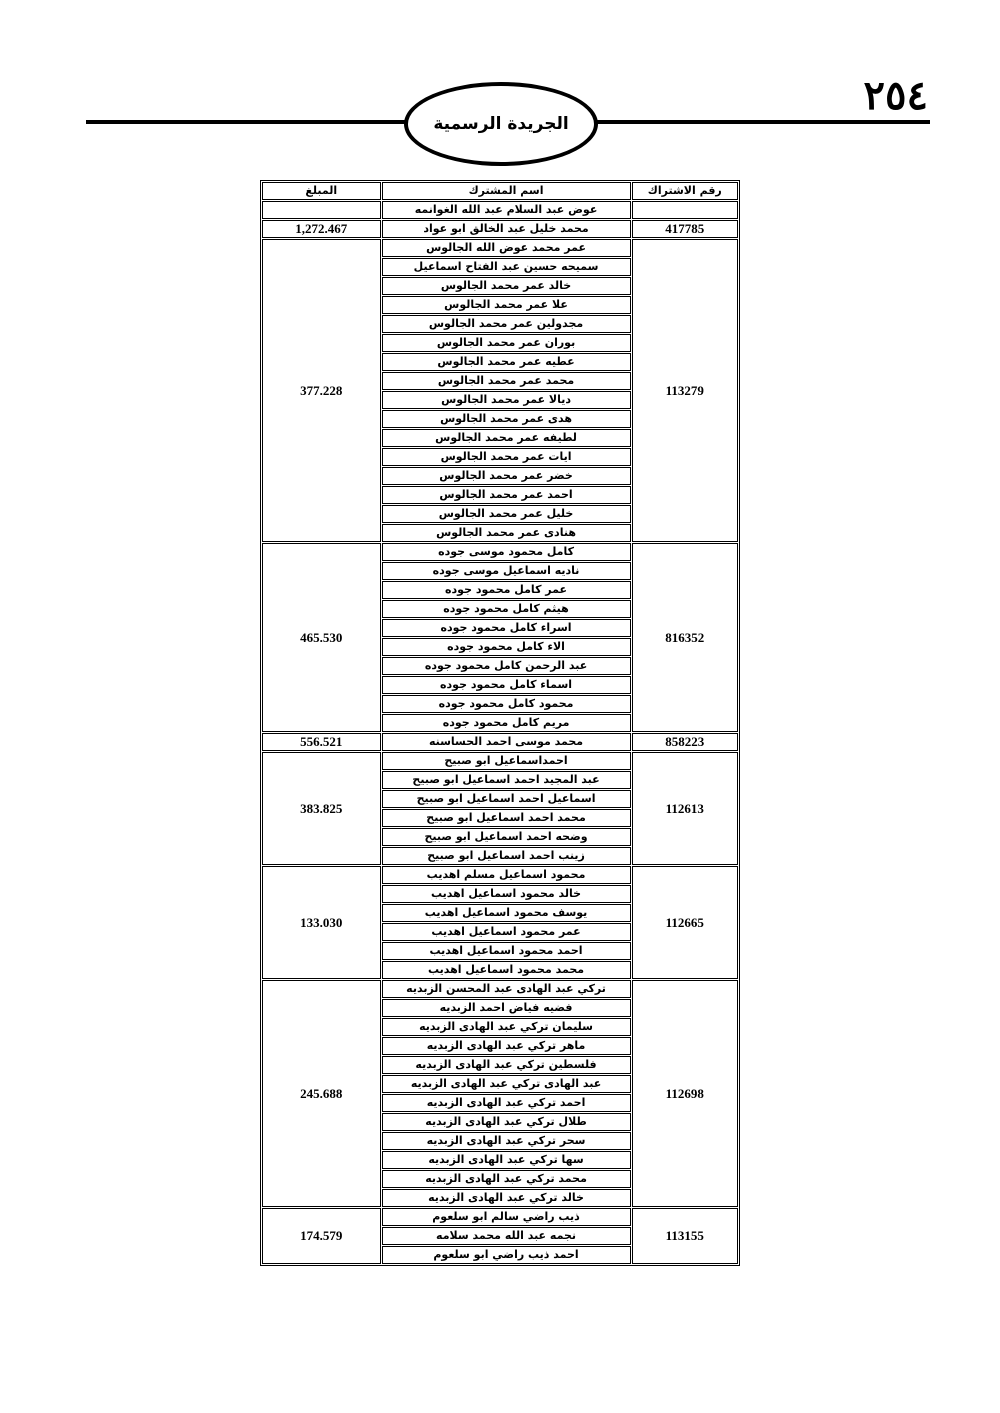 This screenshot has width=1000, height=1413. What do you see at coordinates (321, 191) in the screenshot?
I see `column-header: المبلغ` at bounding box center [321, 191].